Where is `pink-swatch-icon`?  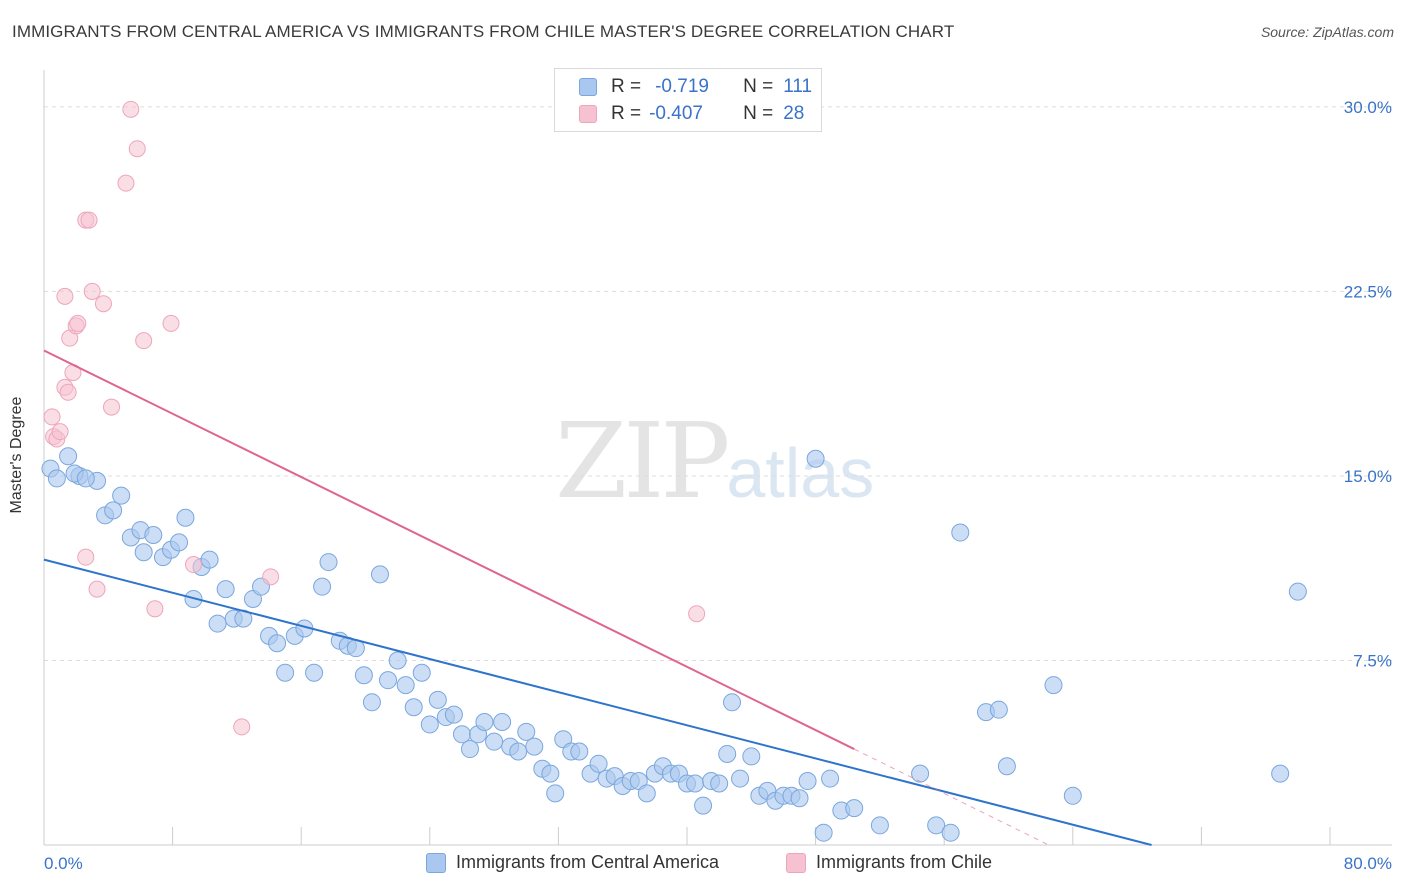 pink-swatch-icon is located at coordinates (588, 114).